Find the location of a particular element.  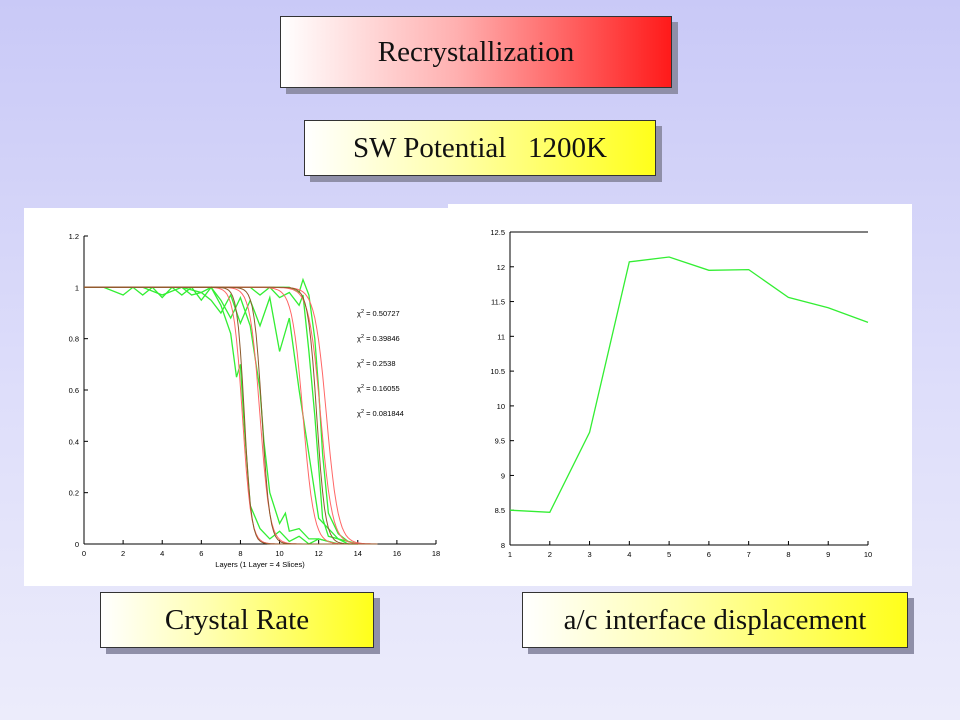

crystal-rate-caption: Crystal Rate is located at coordinates (237, 620).